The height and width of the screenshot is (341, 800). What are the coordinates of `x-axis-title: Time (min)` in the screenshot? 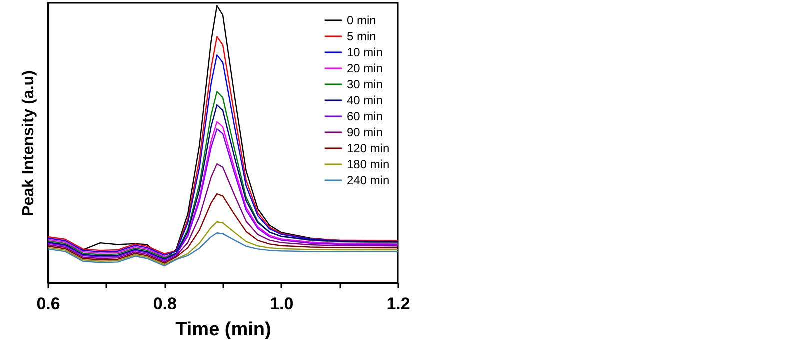 It's located at (224, 330).